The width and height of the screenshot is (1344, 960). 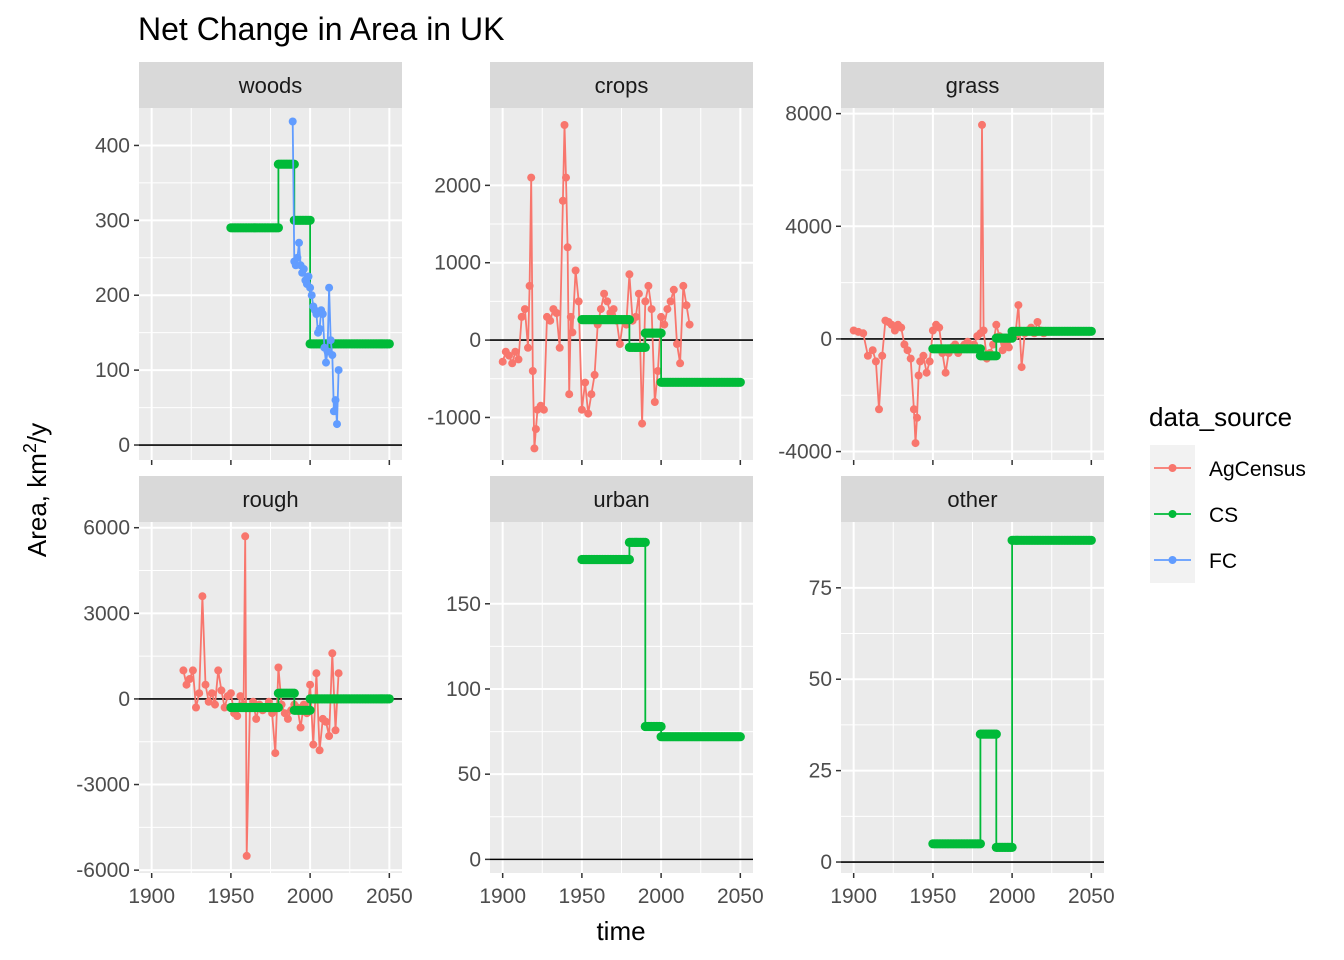 I want to click on panel-urban: urban 0 50 100 150 1900 1950 2000 2050, so click(x=605, y=692).